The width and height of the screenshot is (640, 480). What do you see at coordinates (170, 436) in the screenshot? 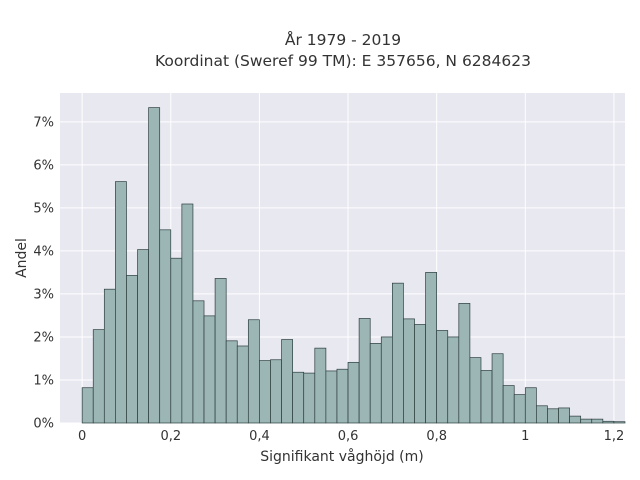
I see `x-tick-label: 0,2` at bounding box center [170, 436].